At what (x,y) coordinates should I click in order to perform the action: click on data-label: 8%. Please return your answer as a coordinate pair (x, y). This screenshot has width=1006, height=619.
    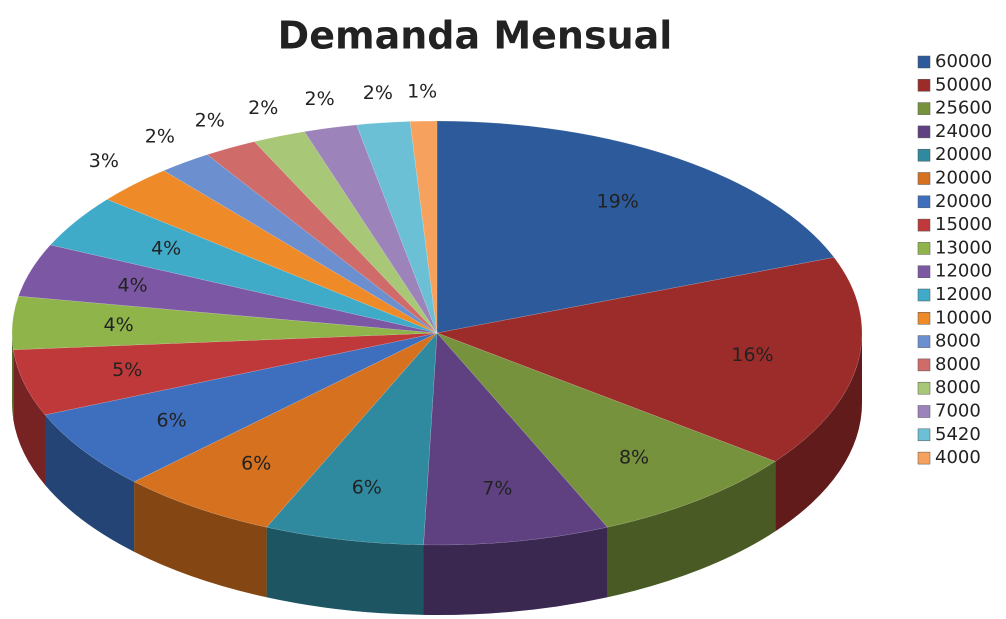
    Looking at the image, I should click on (634, 457).